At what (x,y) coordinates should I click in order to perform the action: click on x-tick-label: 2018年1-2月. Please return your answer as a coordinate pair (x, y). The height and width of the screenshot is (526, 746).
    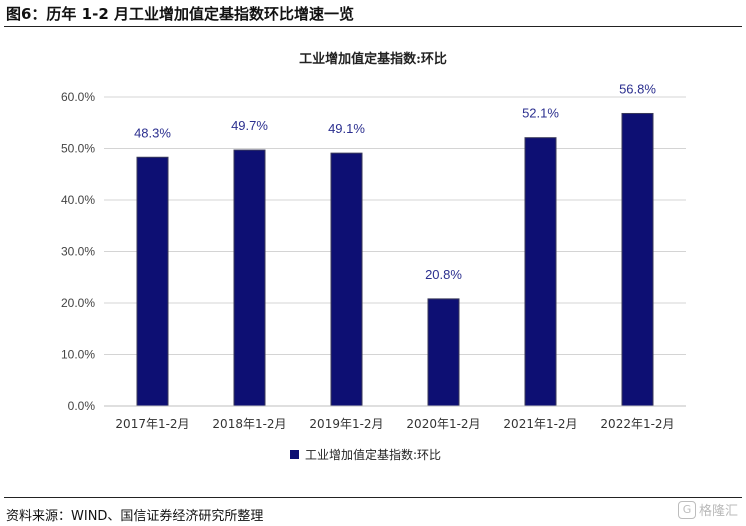
    Looking at the image, I should click on (249, 424).